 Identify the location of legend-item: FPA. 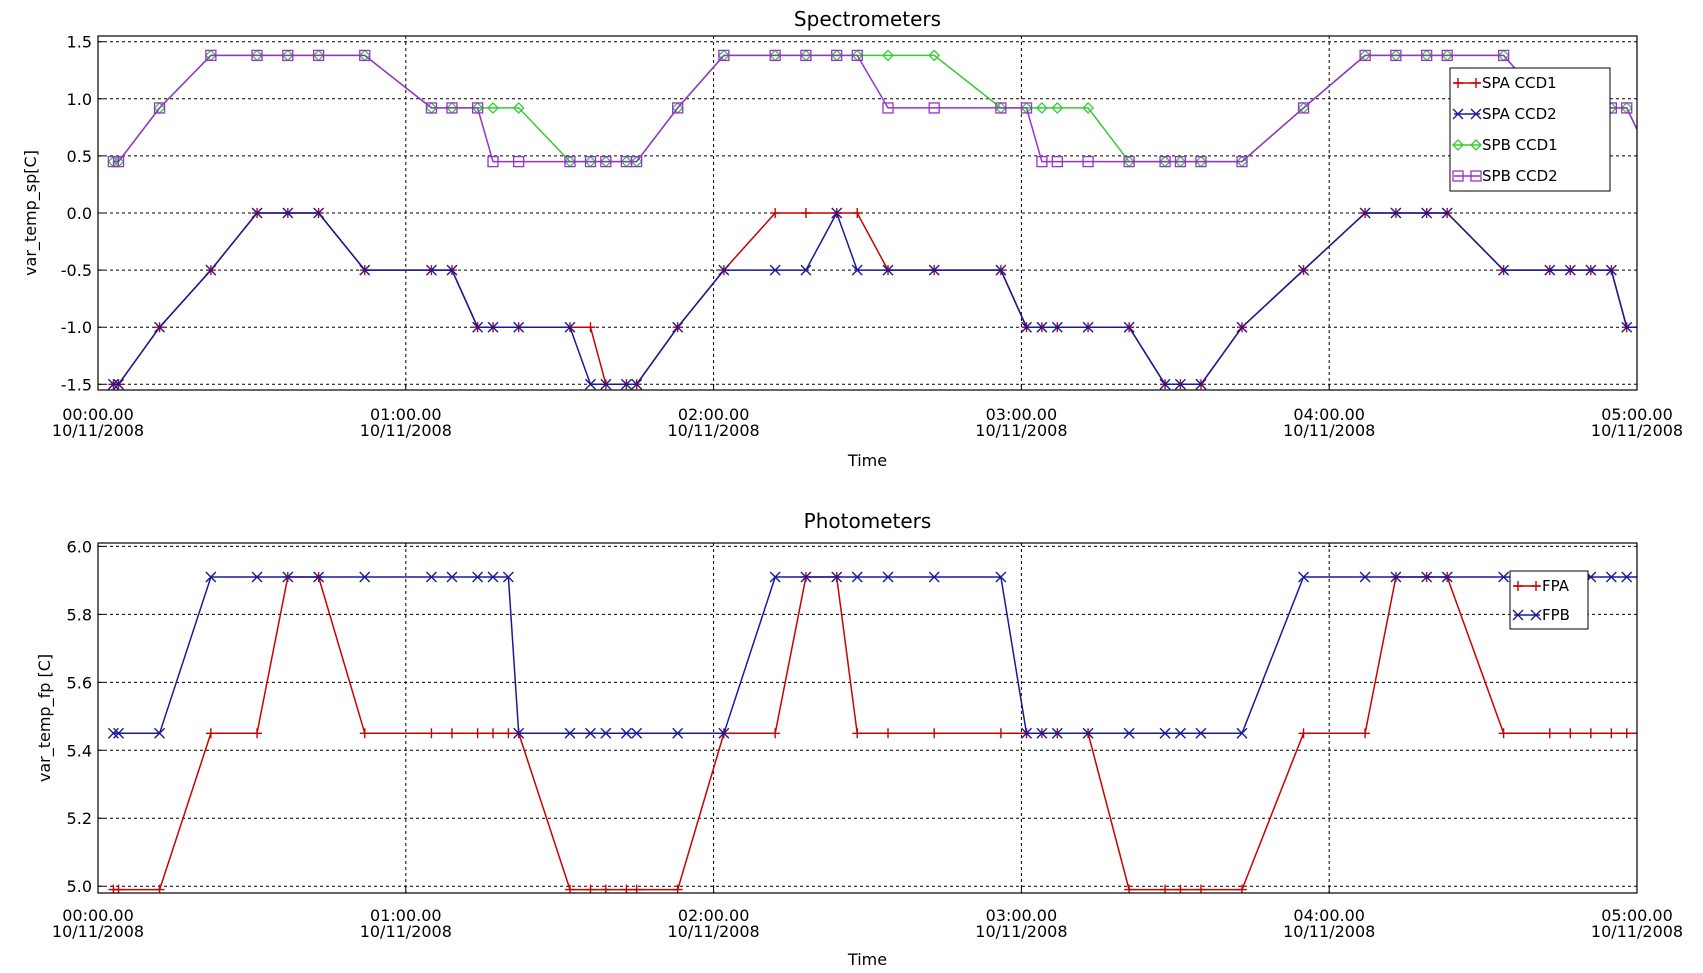
(1541, 586).